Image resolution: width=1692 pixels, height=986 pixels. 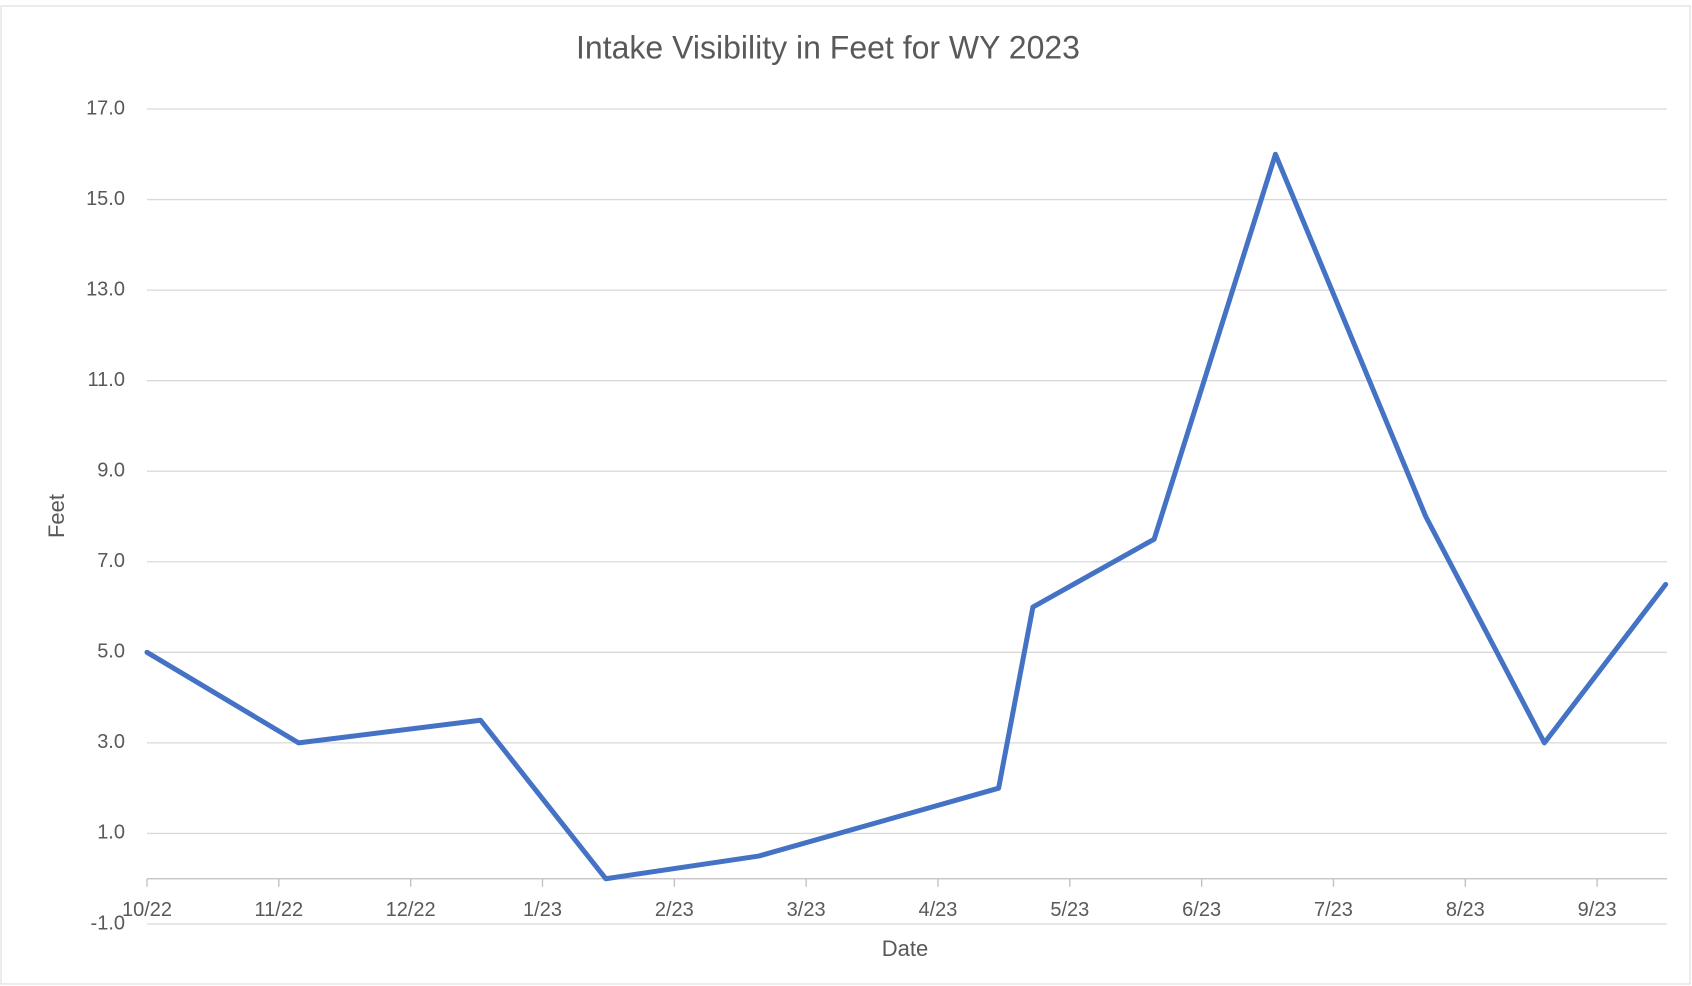 What do you see at coordinates (111, 471) in the screenshot?
I see `y-tick-label: 9.0` at bounding box center [111, 471].